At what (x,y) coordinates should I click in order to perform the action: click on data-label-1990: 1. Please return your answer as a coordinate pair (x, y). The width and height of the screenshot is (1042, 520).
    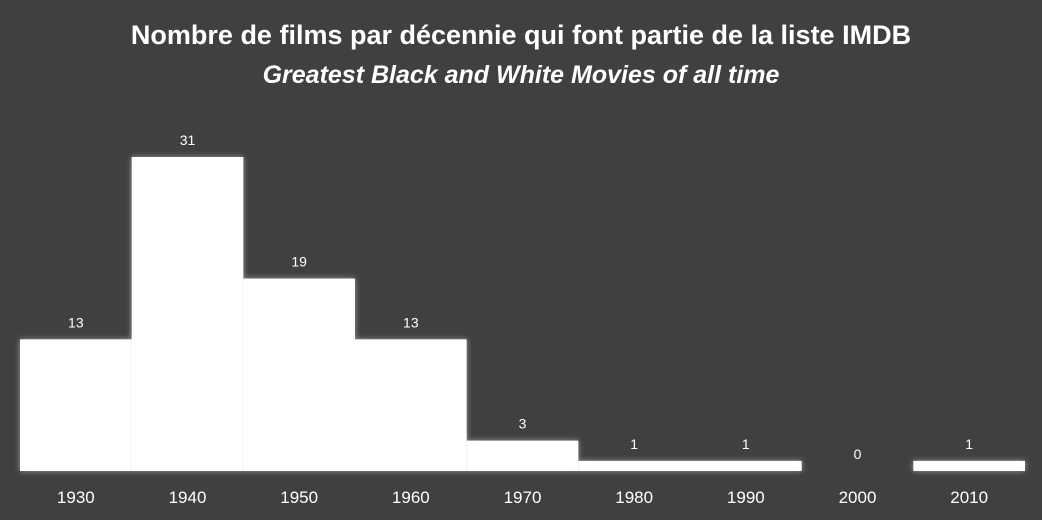
    Looking at the image, I should click on (746, 444).